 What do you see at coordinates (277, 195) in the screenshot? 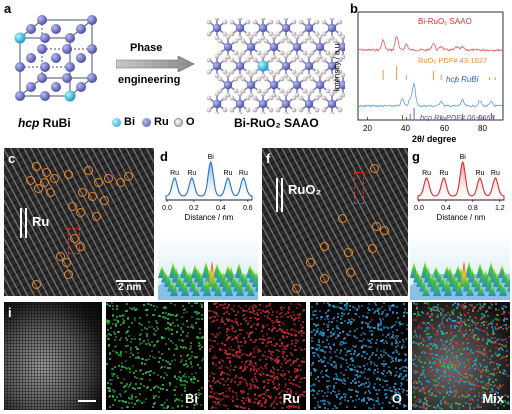
I see `lattice-marker-f1` at bounding box center [277, 195].